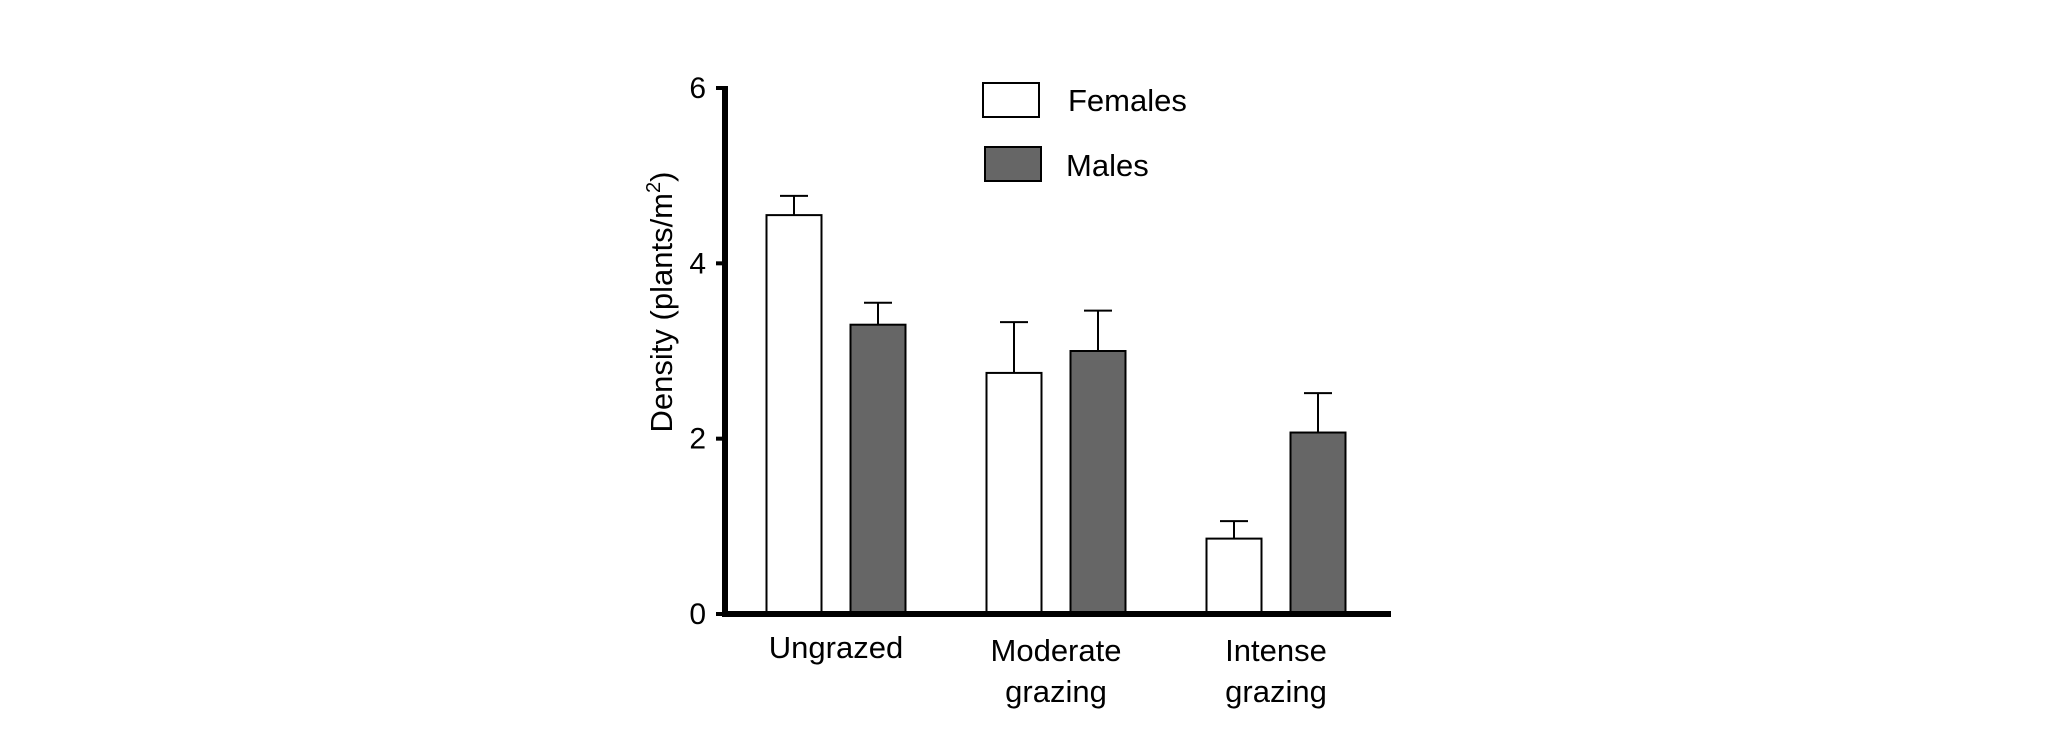 Image resolution: width=2066 pixels, height=742 pixels. I want to click on y-tick-label-3: 6, so click(697, 88).